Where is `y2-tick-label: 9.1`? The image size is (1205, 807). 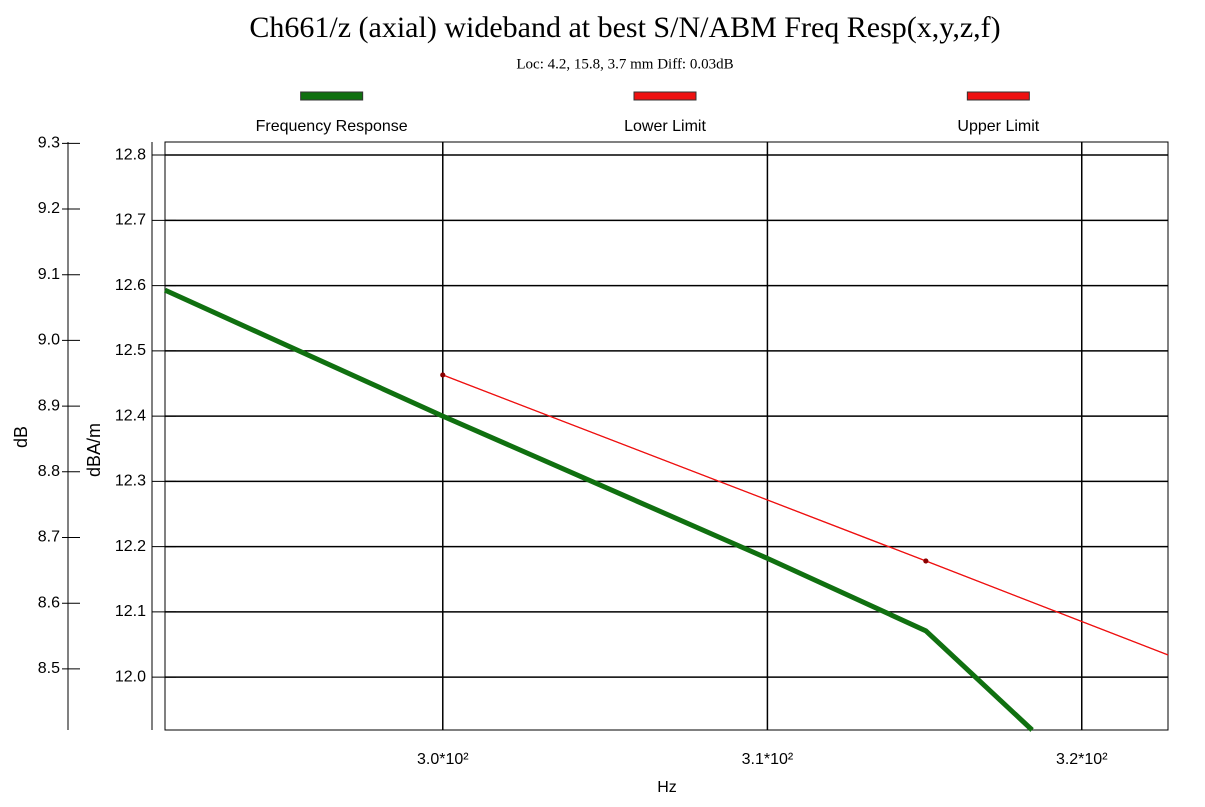
y2-tick-label: 9.1 is located at coordinates (49, 274).